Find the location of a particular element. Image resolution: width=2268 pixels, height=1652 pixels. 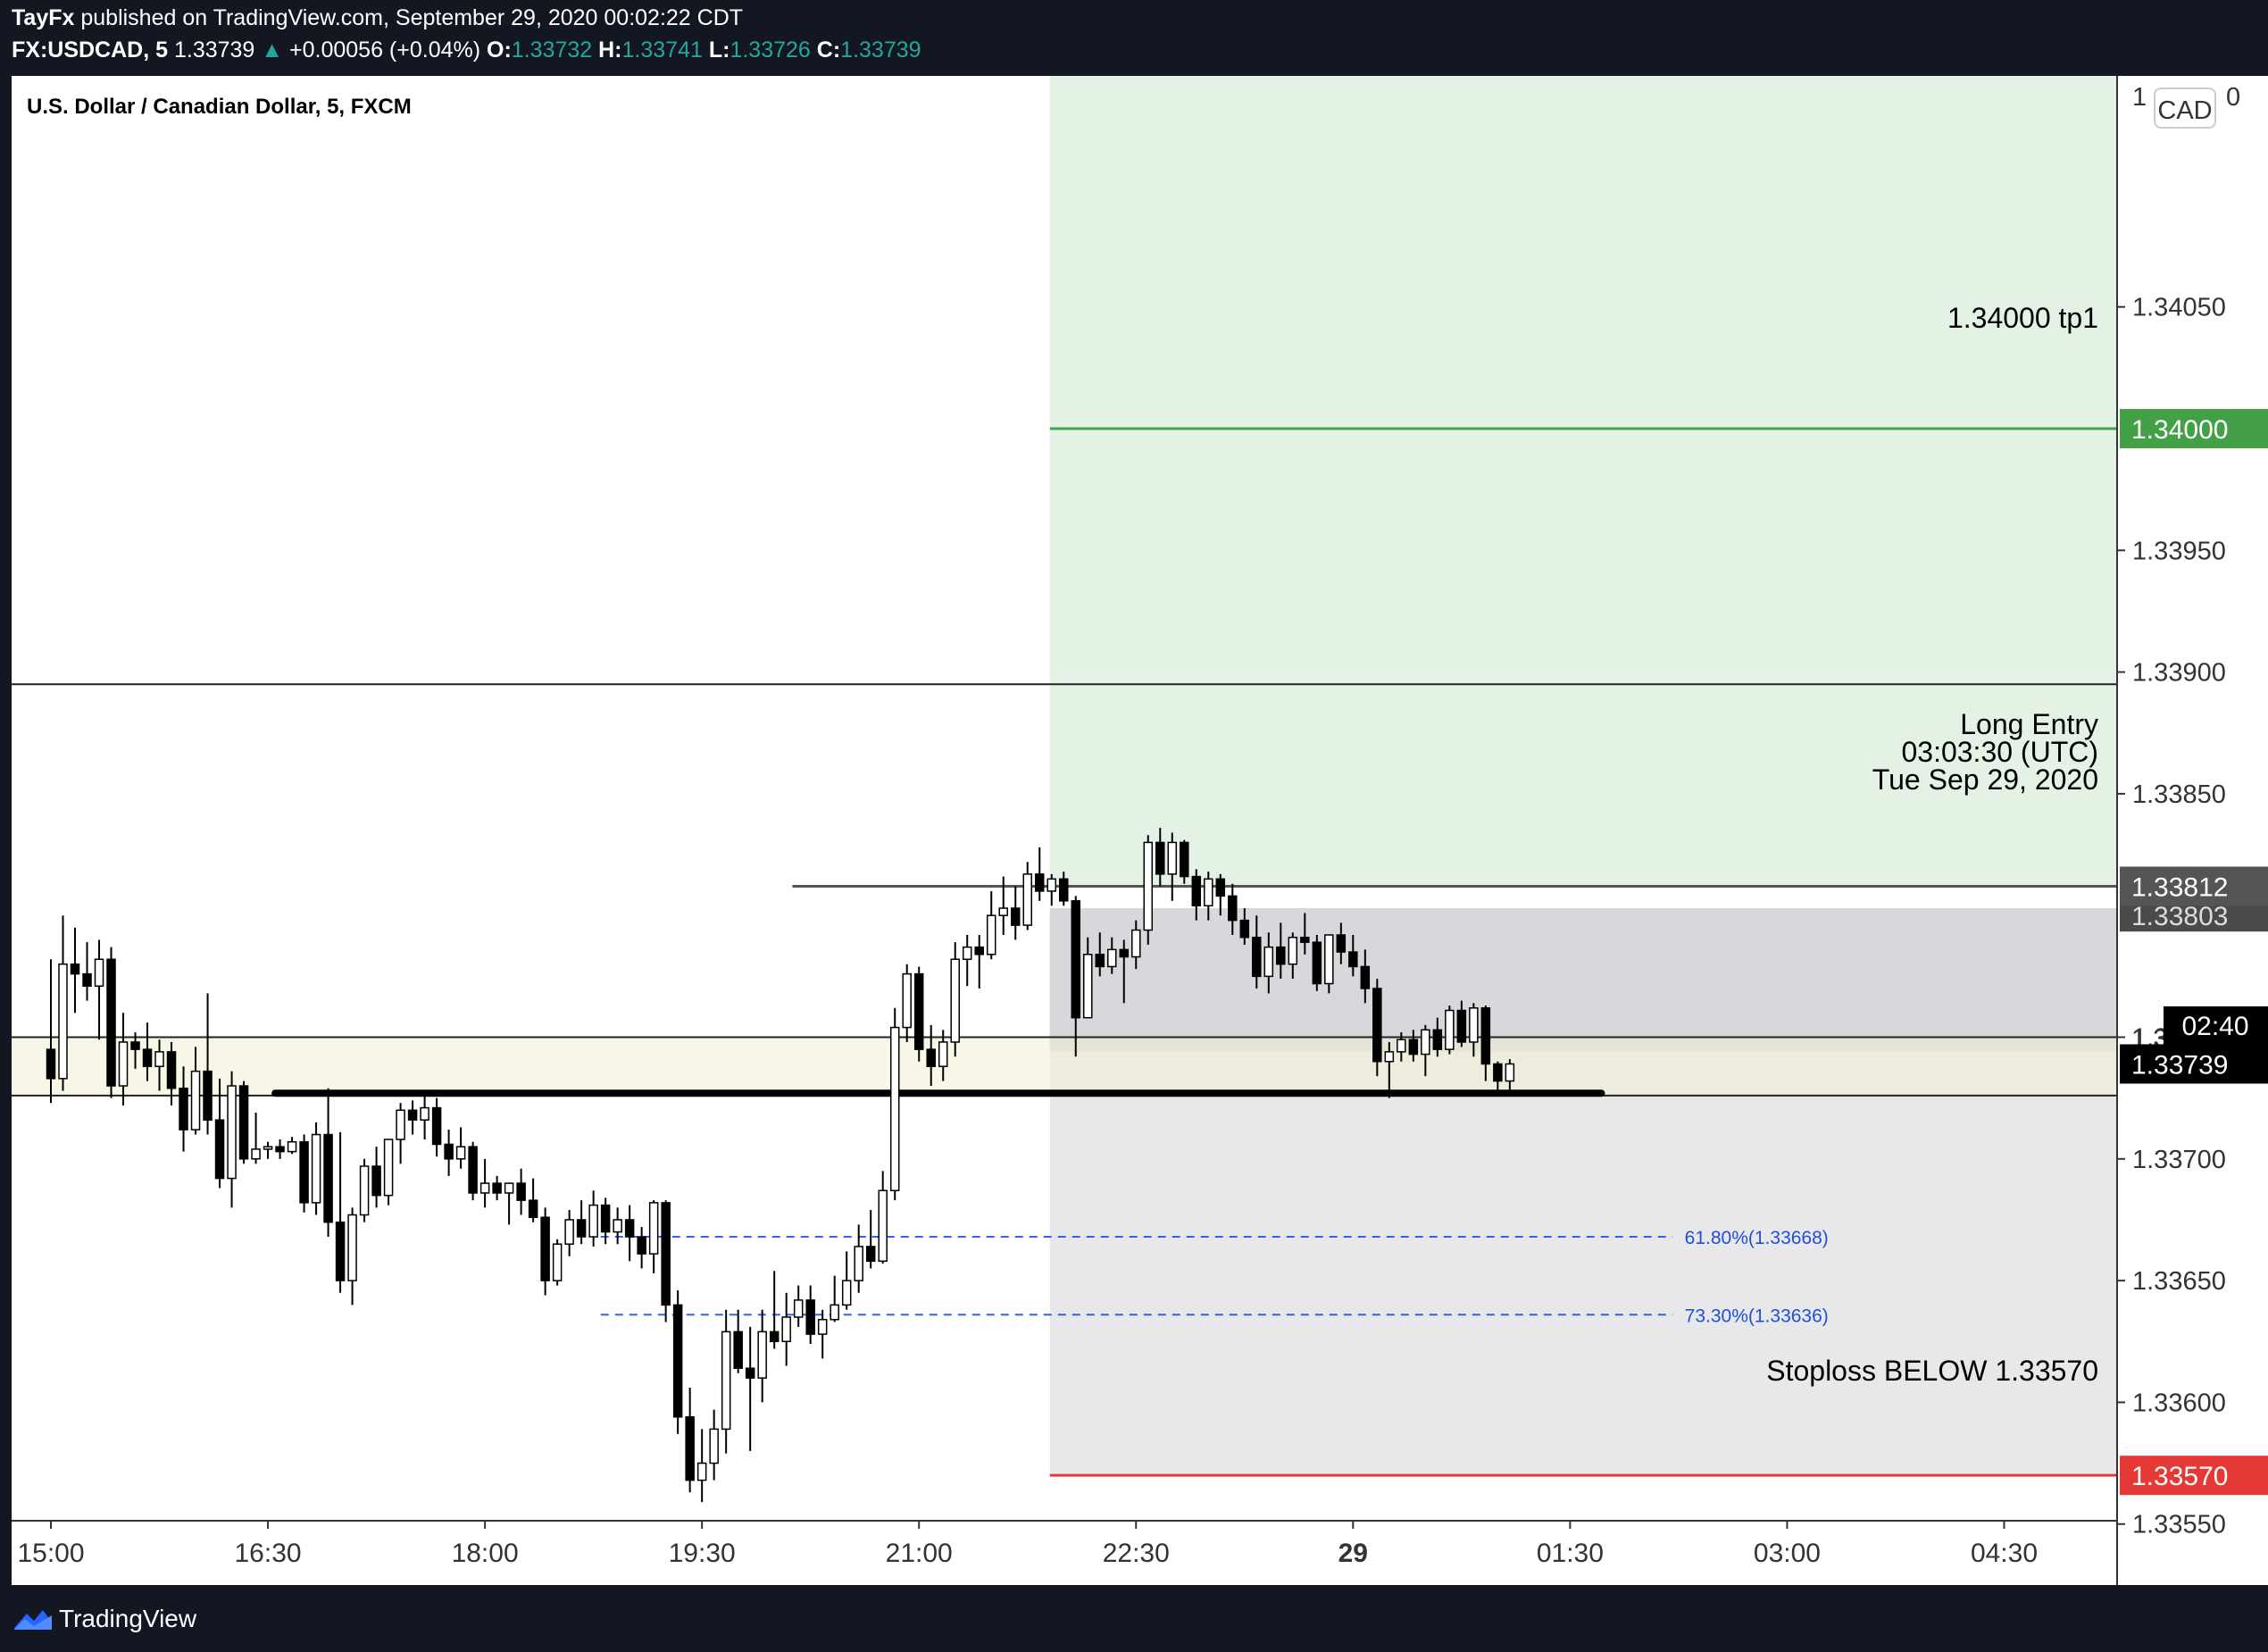

high-label: H: is located at coordinates (610, 50).